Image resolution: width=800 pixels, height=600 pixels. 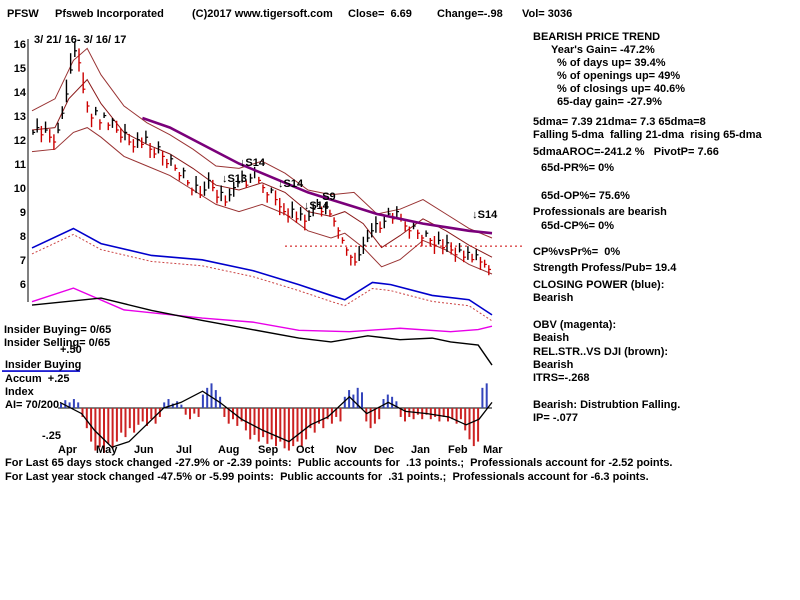 What do you see at coordinates (603, 50) in the screenshot?
I see `right-panel-line: Year's Gain= -47.2%` at bounding box center [603, 50].